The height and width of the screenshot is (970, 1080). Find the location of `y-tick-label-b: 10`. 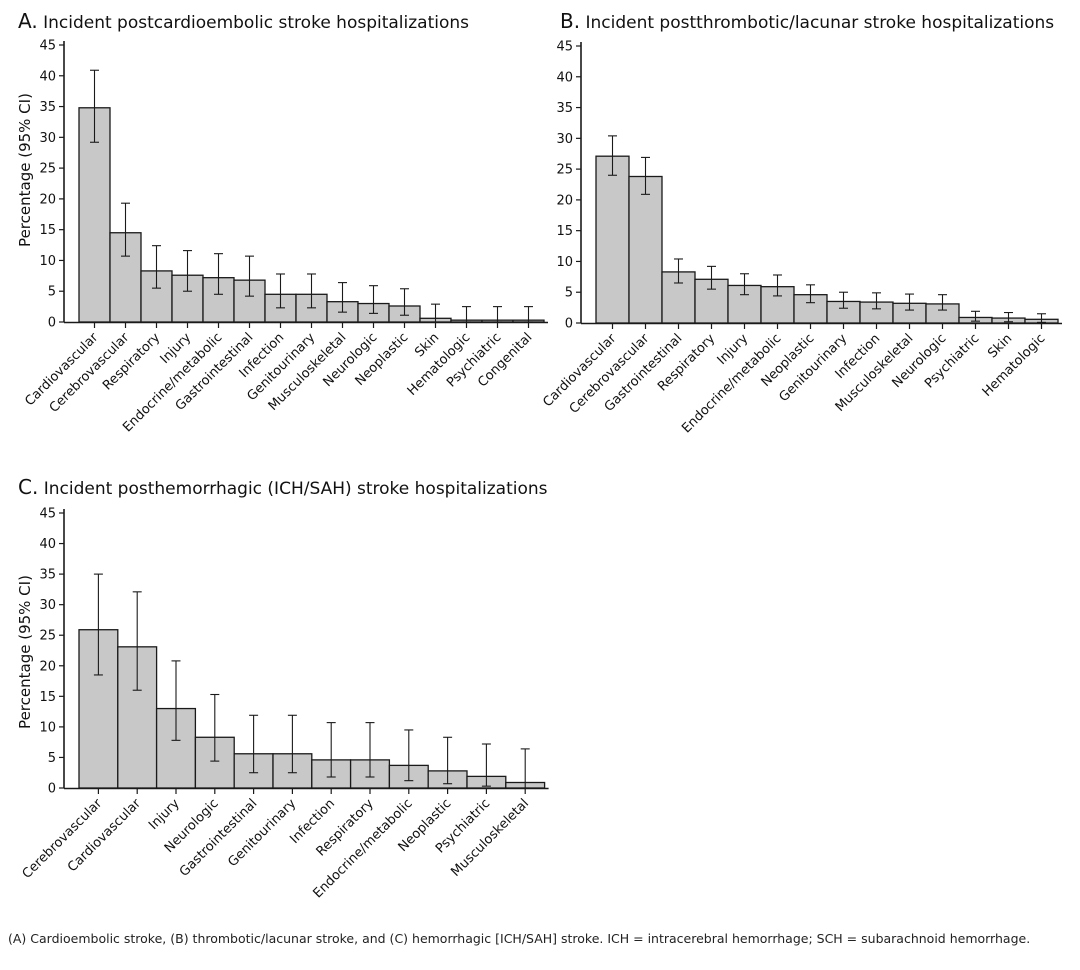

y-tick-label-b: 10 is located at coordinates (564, 262).